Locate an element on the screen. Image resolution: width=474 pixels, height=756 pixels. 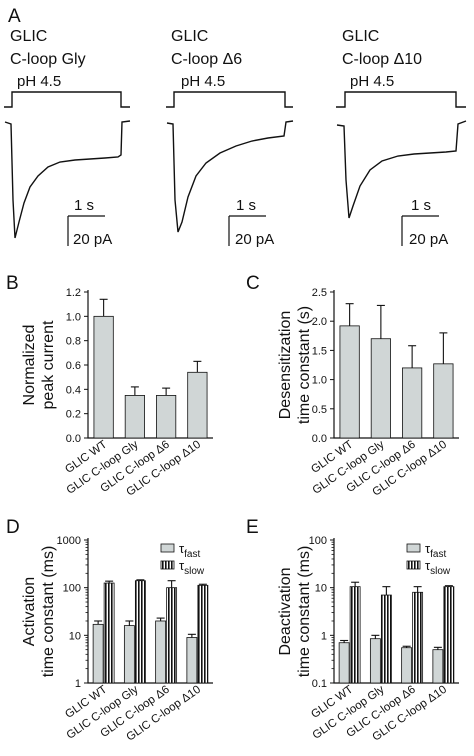
legend-label-fast: τfast is located at coordinates (189, 550).